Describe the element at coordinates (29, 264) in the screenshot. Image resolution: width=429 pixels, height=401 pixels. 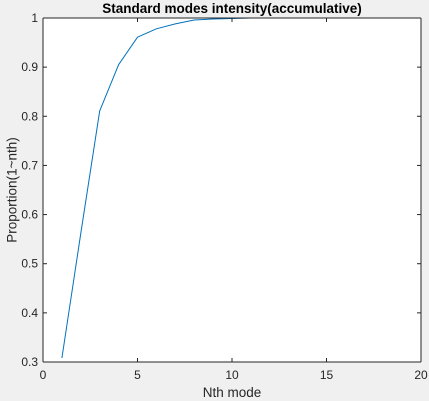
I see `y-tick-label: 0.5` at that location.